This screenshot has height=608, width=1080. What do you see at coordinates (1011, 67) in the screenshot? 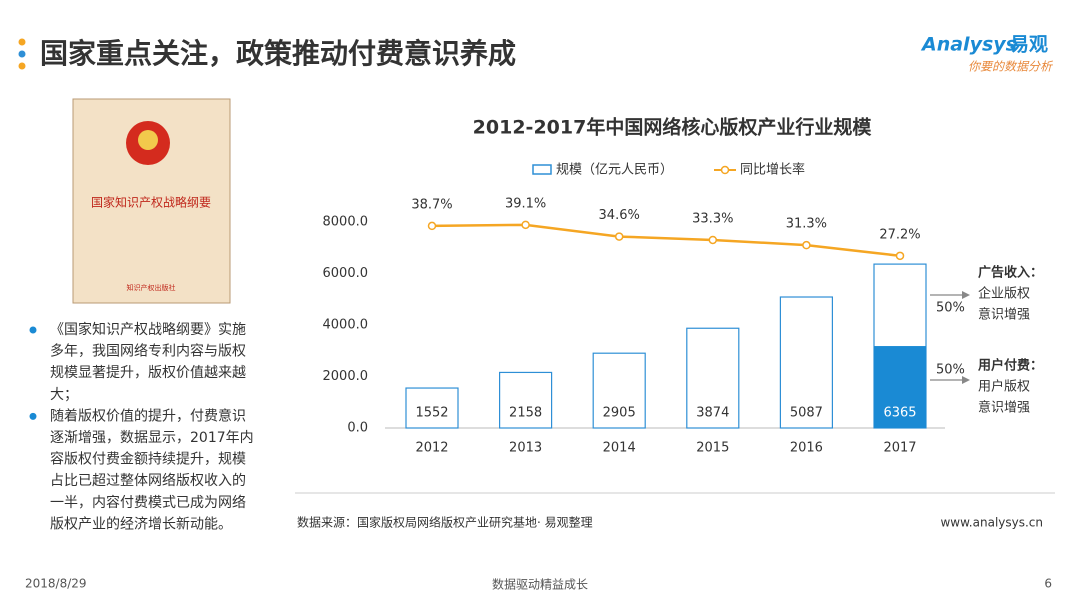
I see `slogan: 你要的数据分析` at bounding box center [1011, 67].